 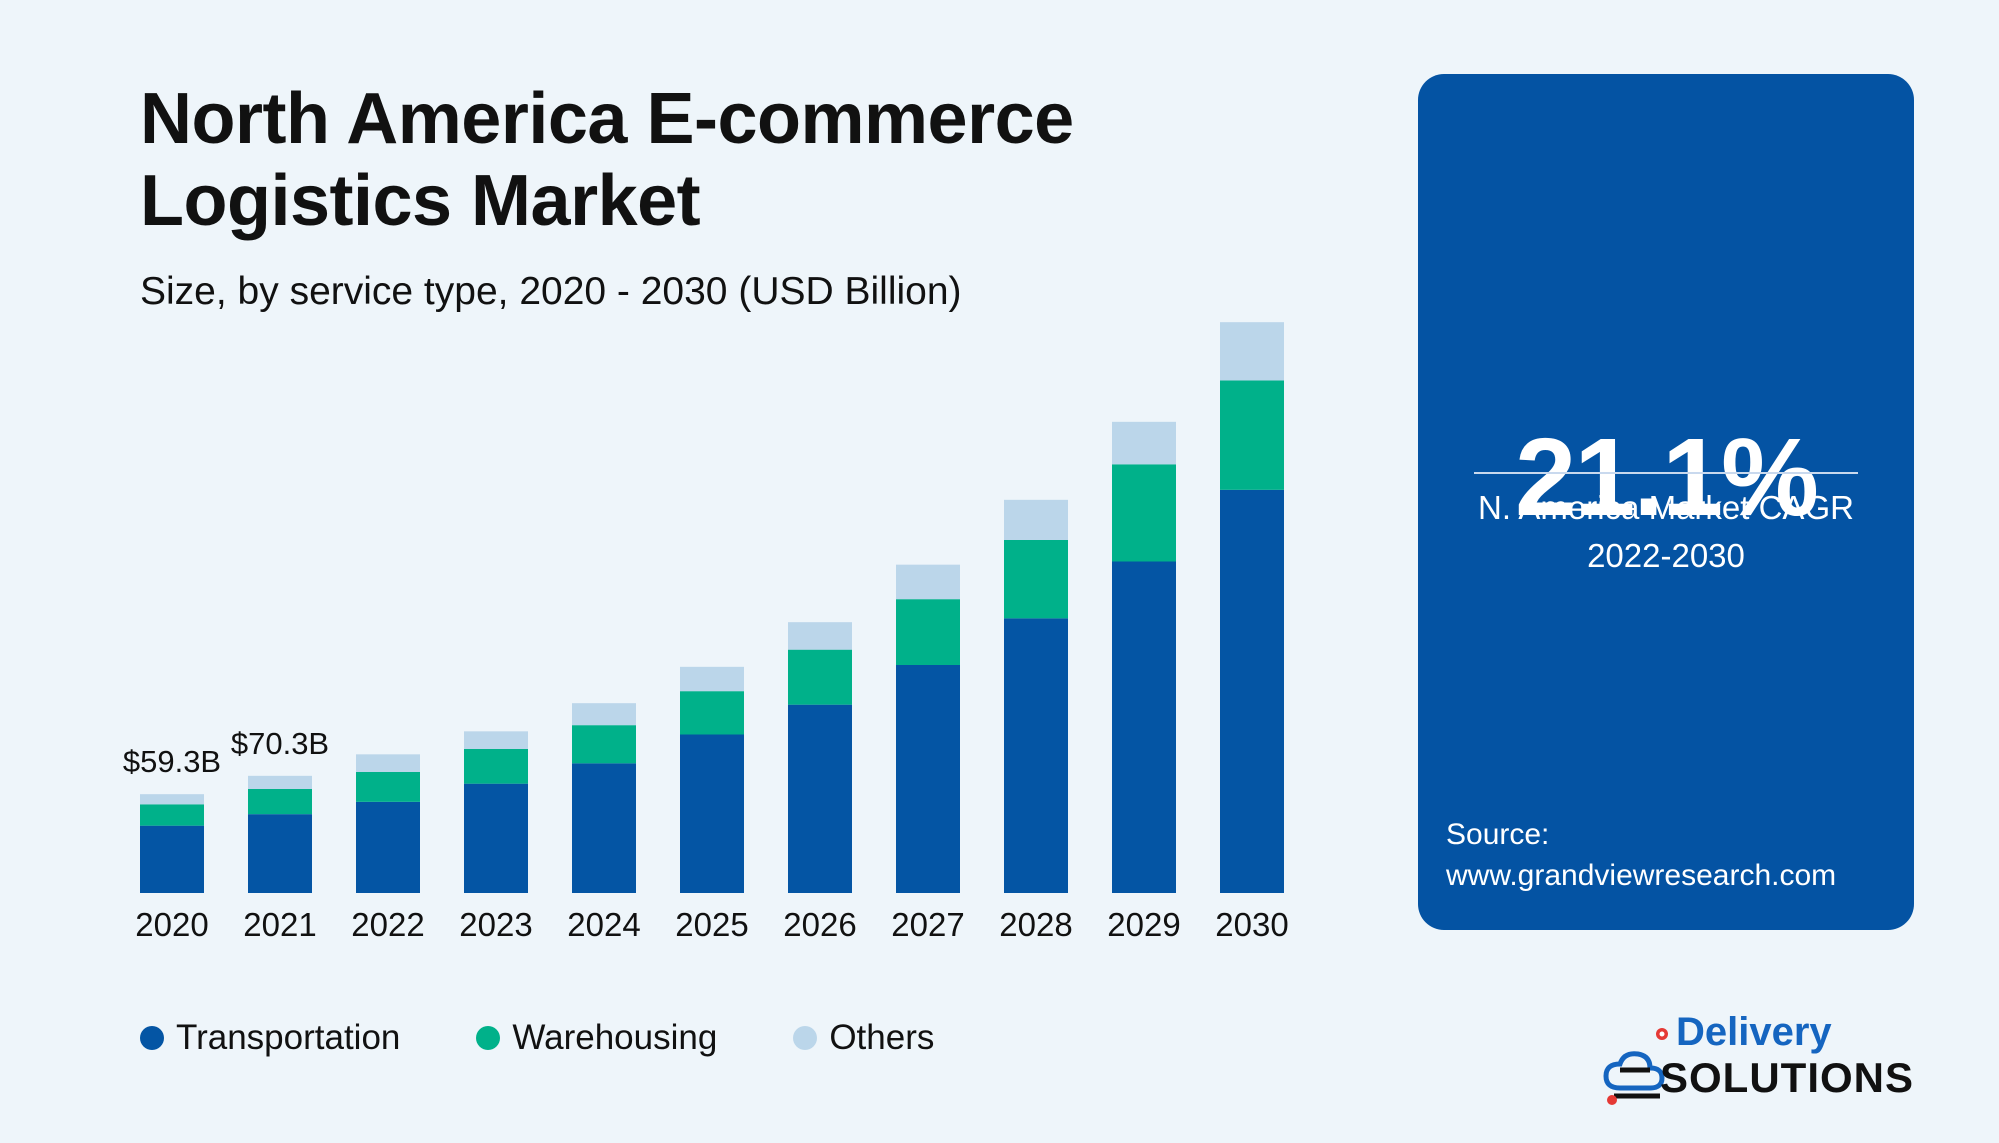 What do you see at coordinates (820, 677) in the screenshot?
I see `bar-2026-warehousing` at bounding box center [820, 677].